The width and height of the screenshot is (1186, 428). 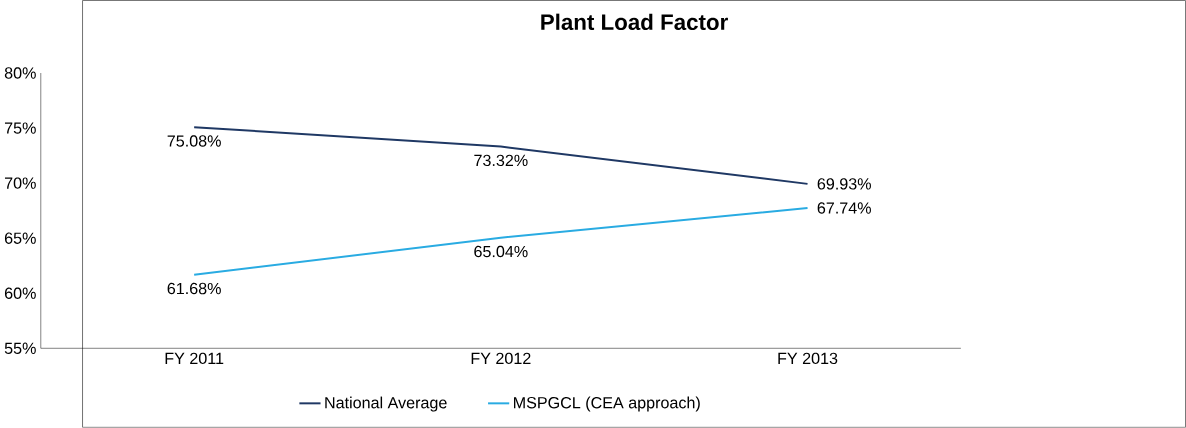 What do you see at coordinates (20, 73) in the screenshot?
I see `y-tick-label: 80%` at bounding box center [20, 73].